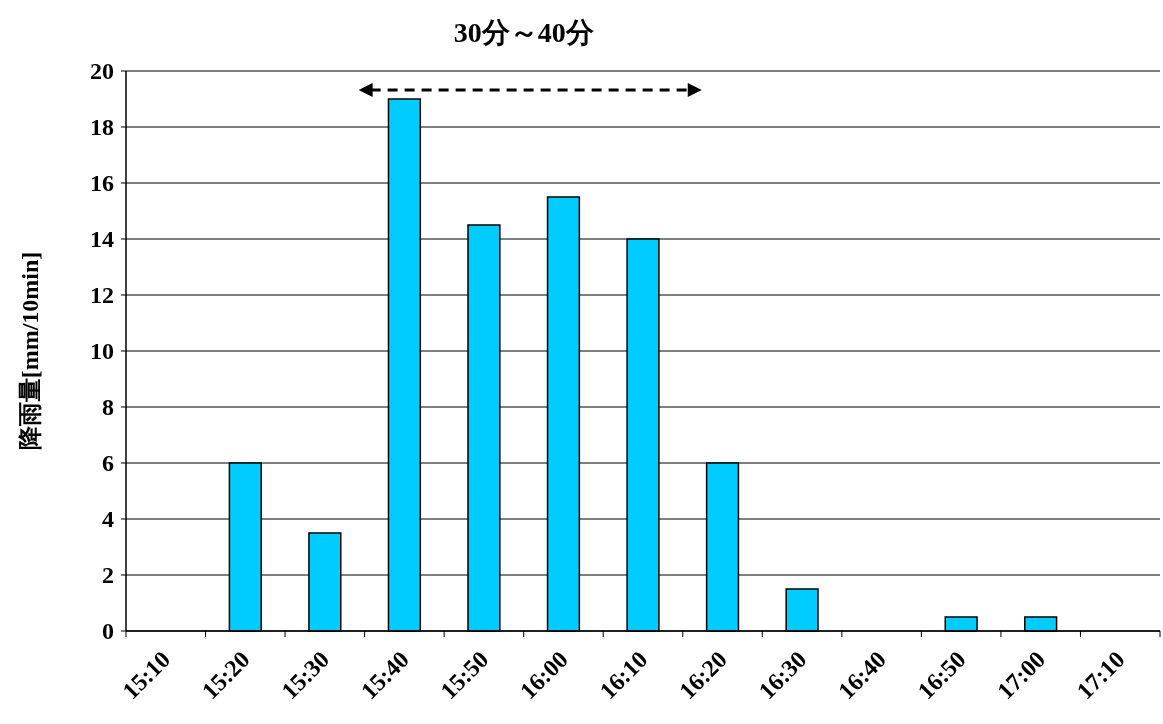  What do you see at coordinates (102, 183) in the screenshot?
I see `y-tick-label: 16` at bounding box center [102, 183].